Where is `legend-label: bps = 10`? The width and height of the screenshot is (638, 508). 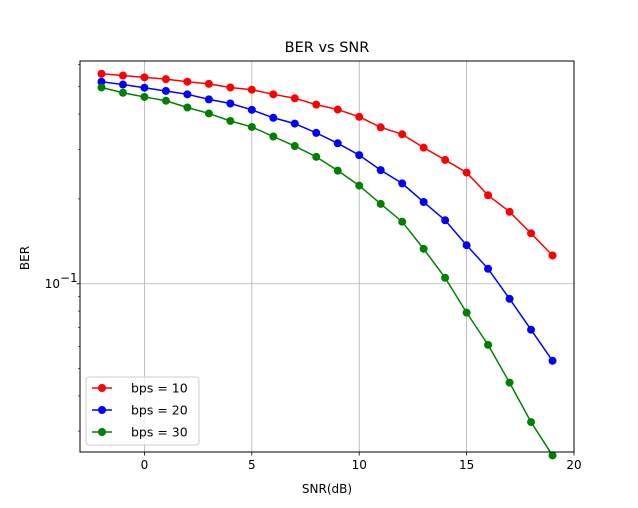 legend-label: bps = 10 is located at coordinates (159, 388).